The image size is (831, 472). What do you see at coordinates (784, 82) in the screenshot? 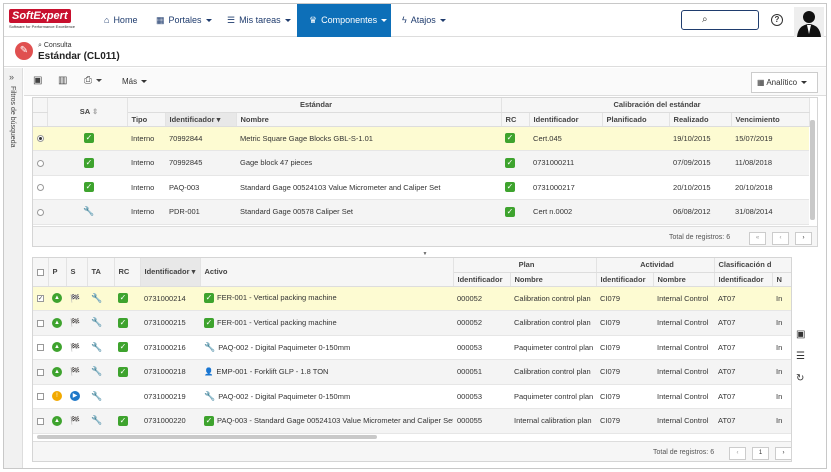
I see `view-selector: ▦ Analítico` at bounding box center [784, 82].